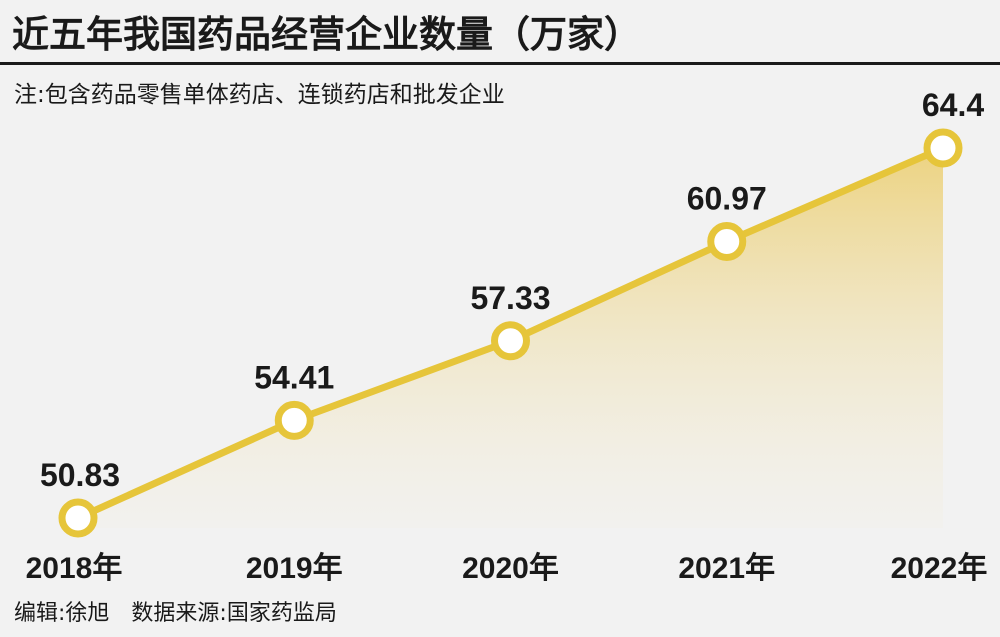 The image size is (1000, 637). I want to click on x-tick-label: 2022年, so click(939, 568).